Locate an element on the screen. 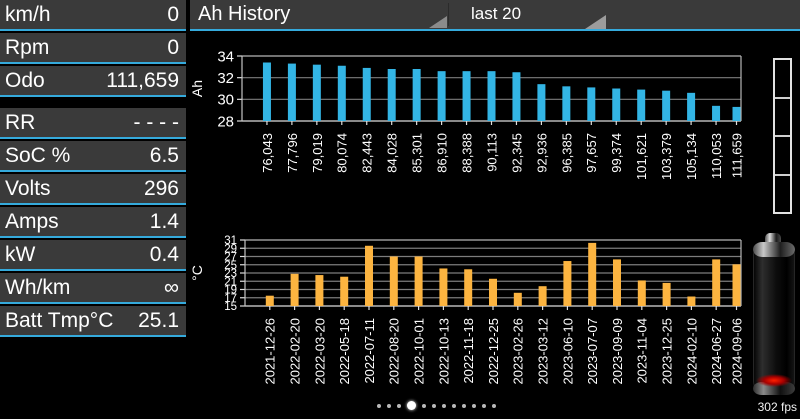 This screenshot has width=800, height=419. svg-text: 99,374 is located at coordinates (616, 153).